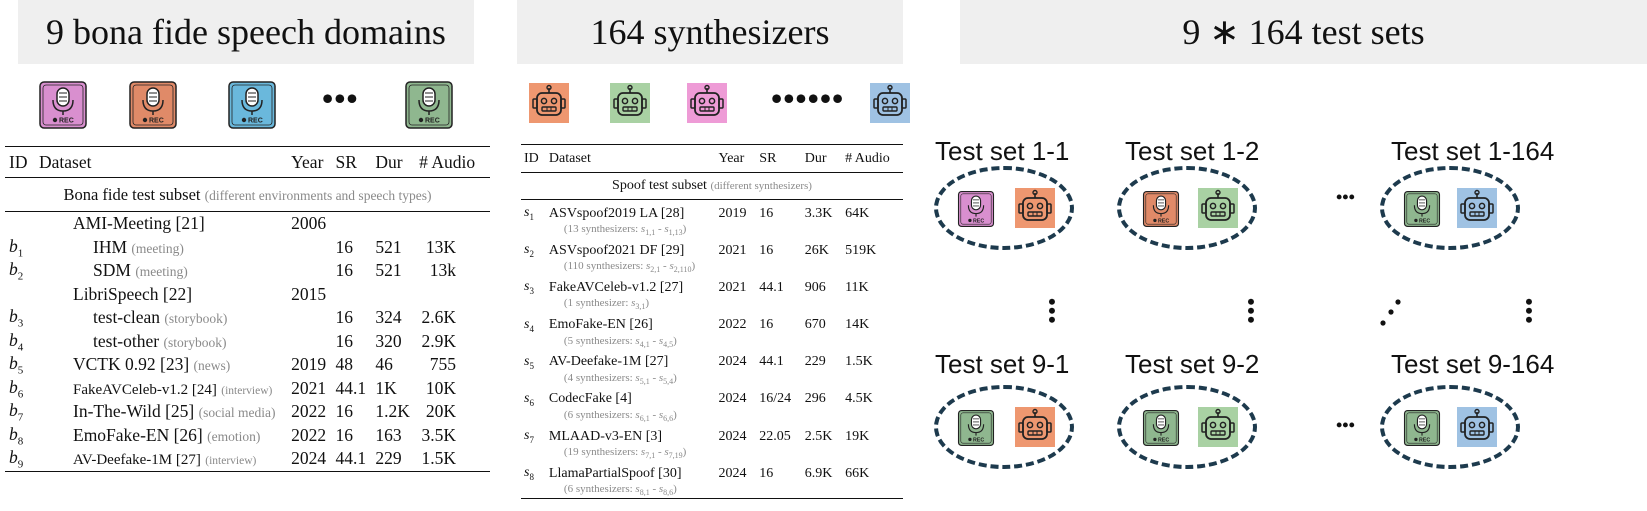 The width and height of the screenshot is (1647, 511). Describe the element at coordinates (775, 436) in the screenshot. I see `row-sr: 22.05` at that location.